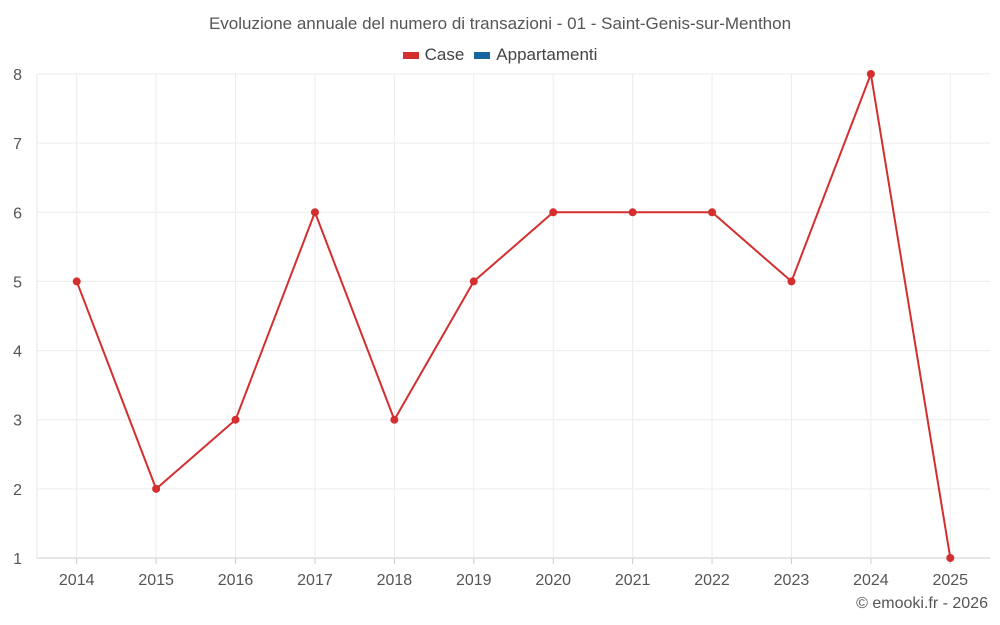 This screenshot has height=625, width=1000. I want to click on credit-text: © emooki.fr - 2026, so click(922, 603).